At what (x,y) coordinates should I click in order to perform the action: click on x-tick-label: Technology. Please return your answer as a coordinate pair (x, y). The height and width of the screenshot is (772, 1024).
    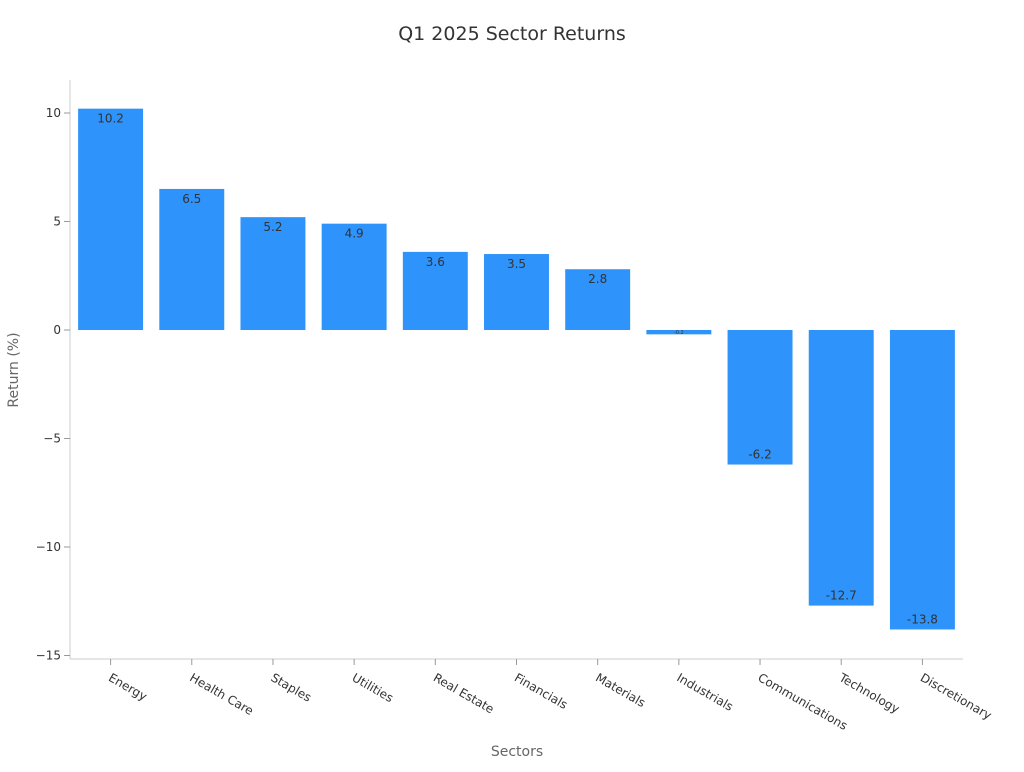
    Looking at the image, I should click on (869, 693).